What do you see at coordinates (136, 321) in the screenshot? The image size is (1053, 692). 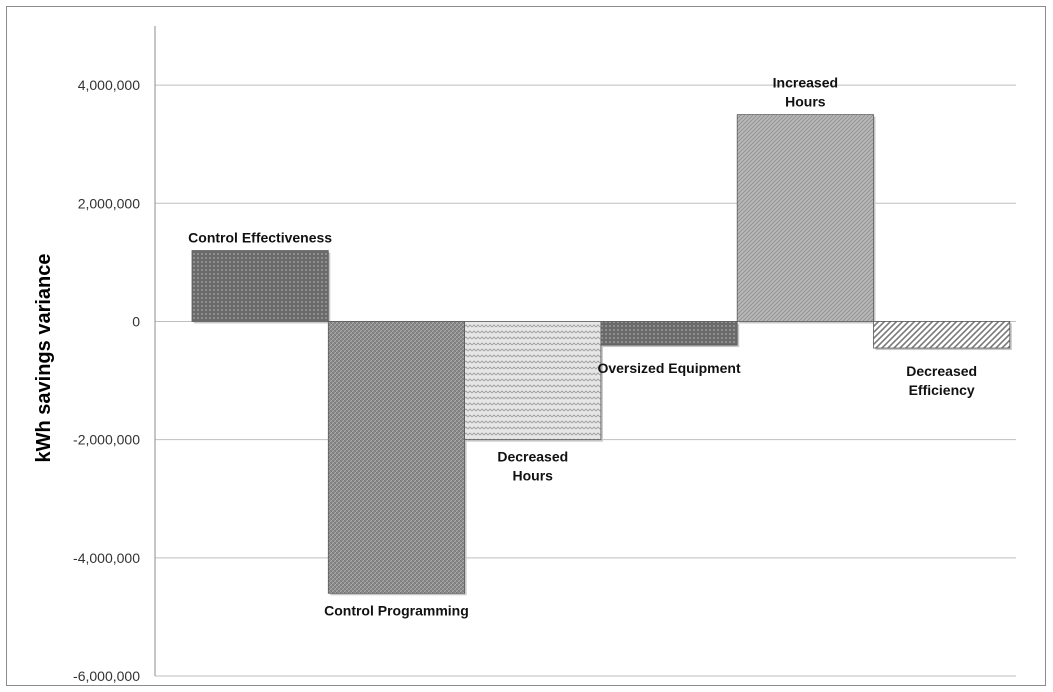 I see `y-tick-label: 0` at bounding box center [136, 321].